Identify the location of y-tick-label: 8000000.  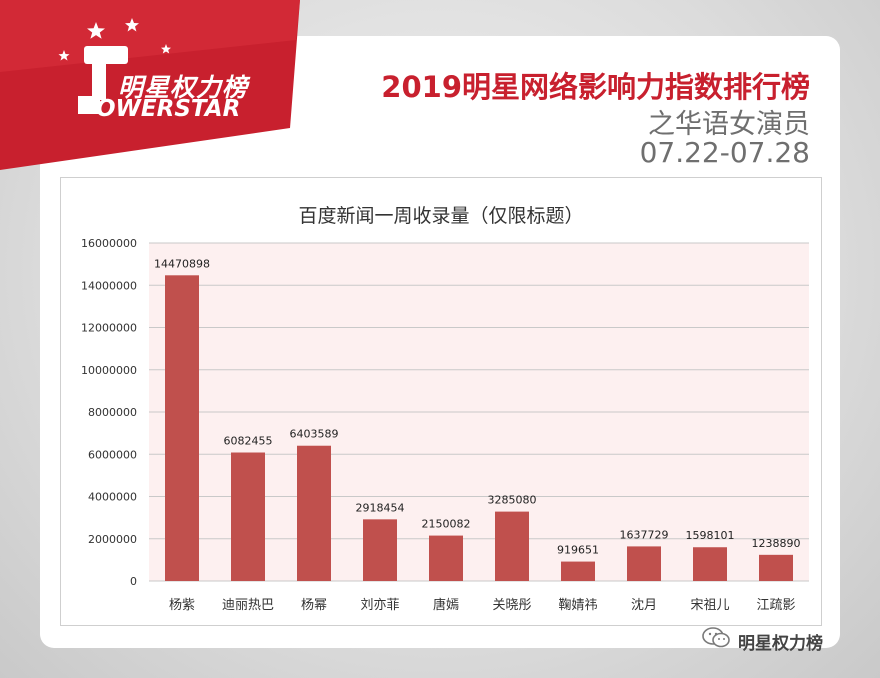
(112, 412).